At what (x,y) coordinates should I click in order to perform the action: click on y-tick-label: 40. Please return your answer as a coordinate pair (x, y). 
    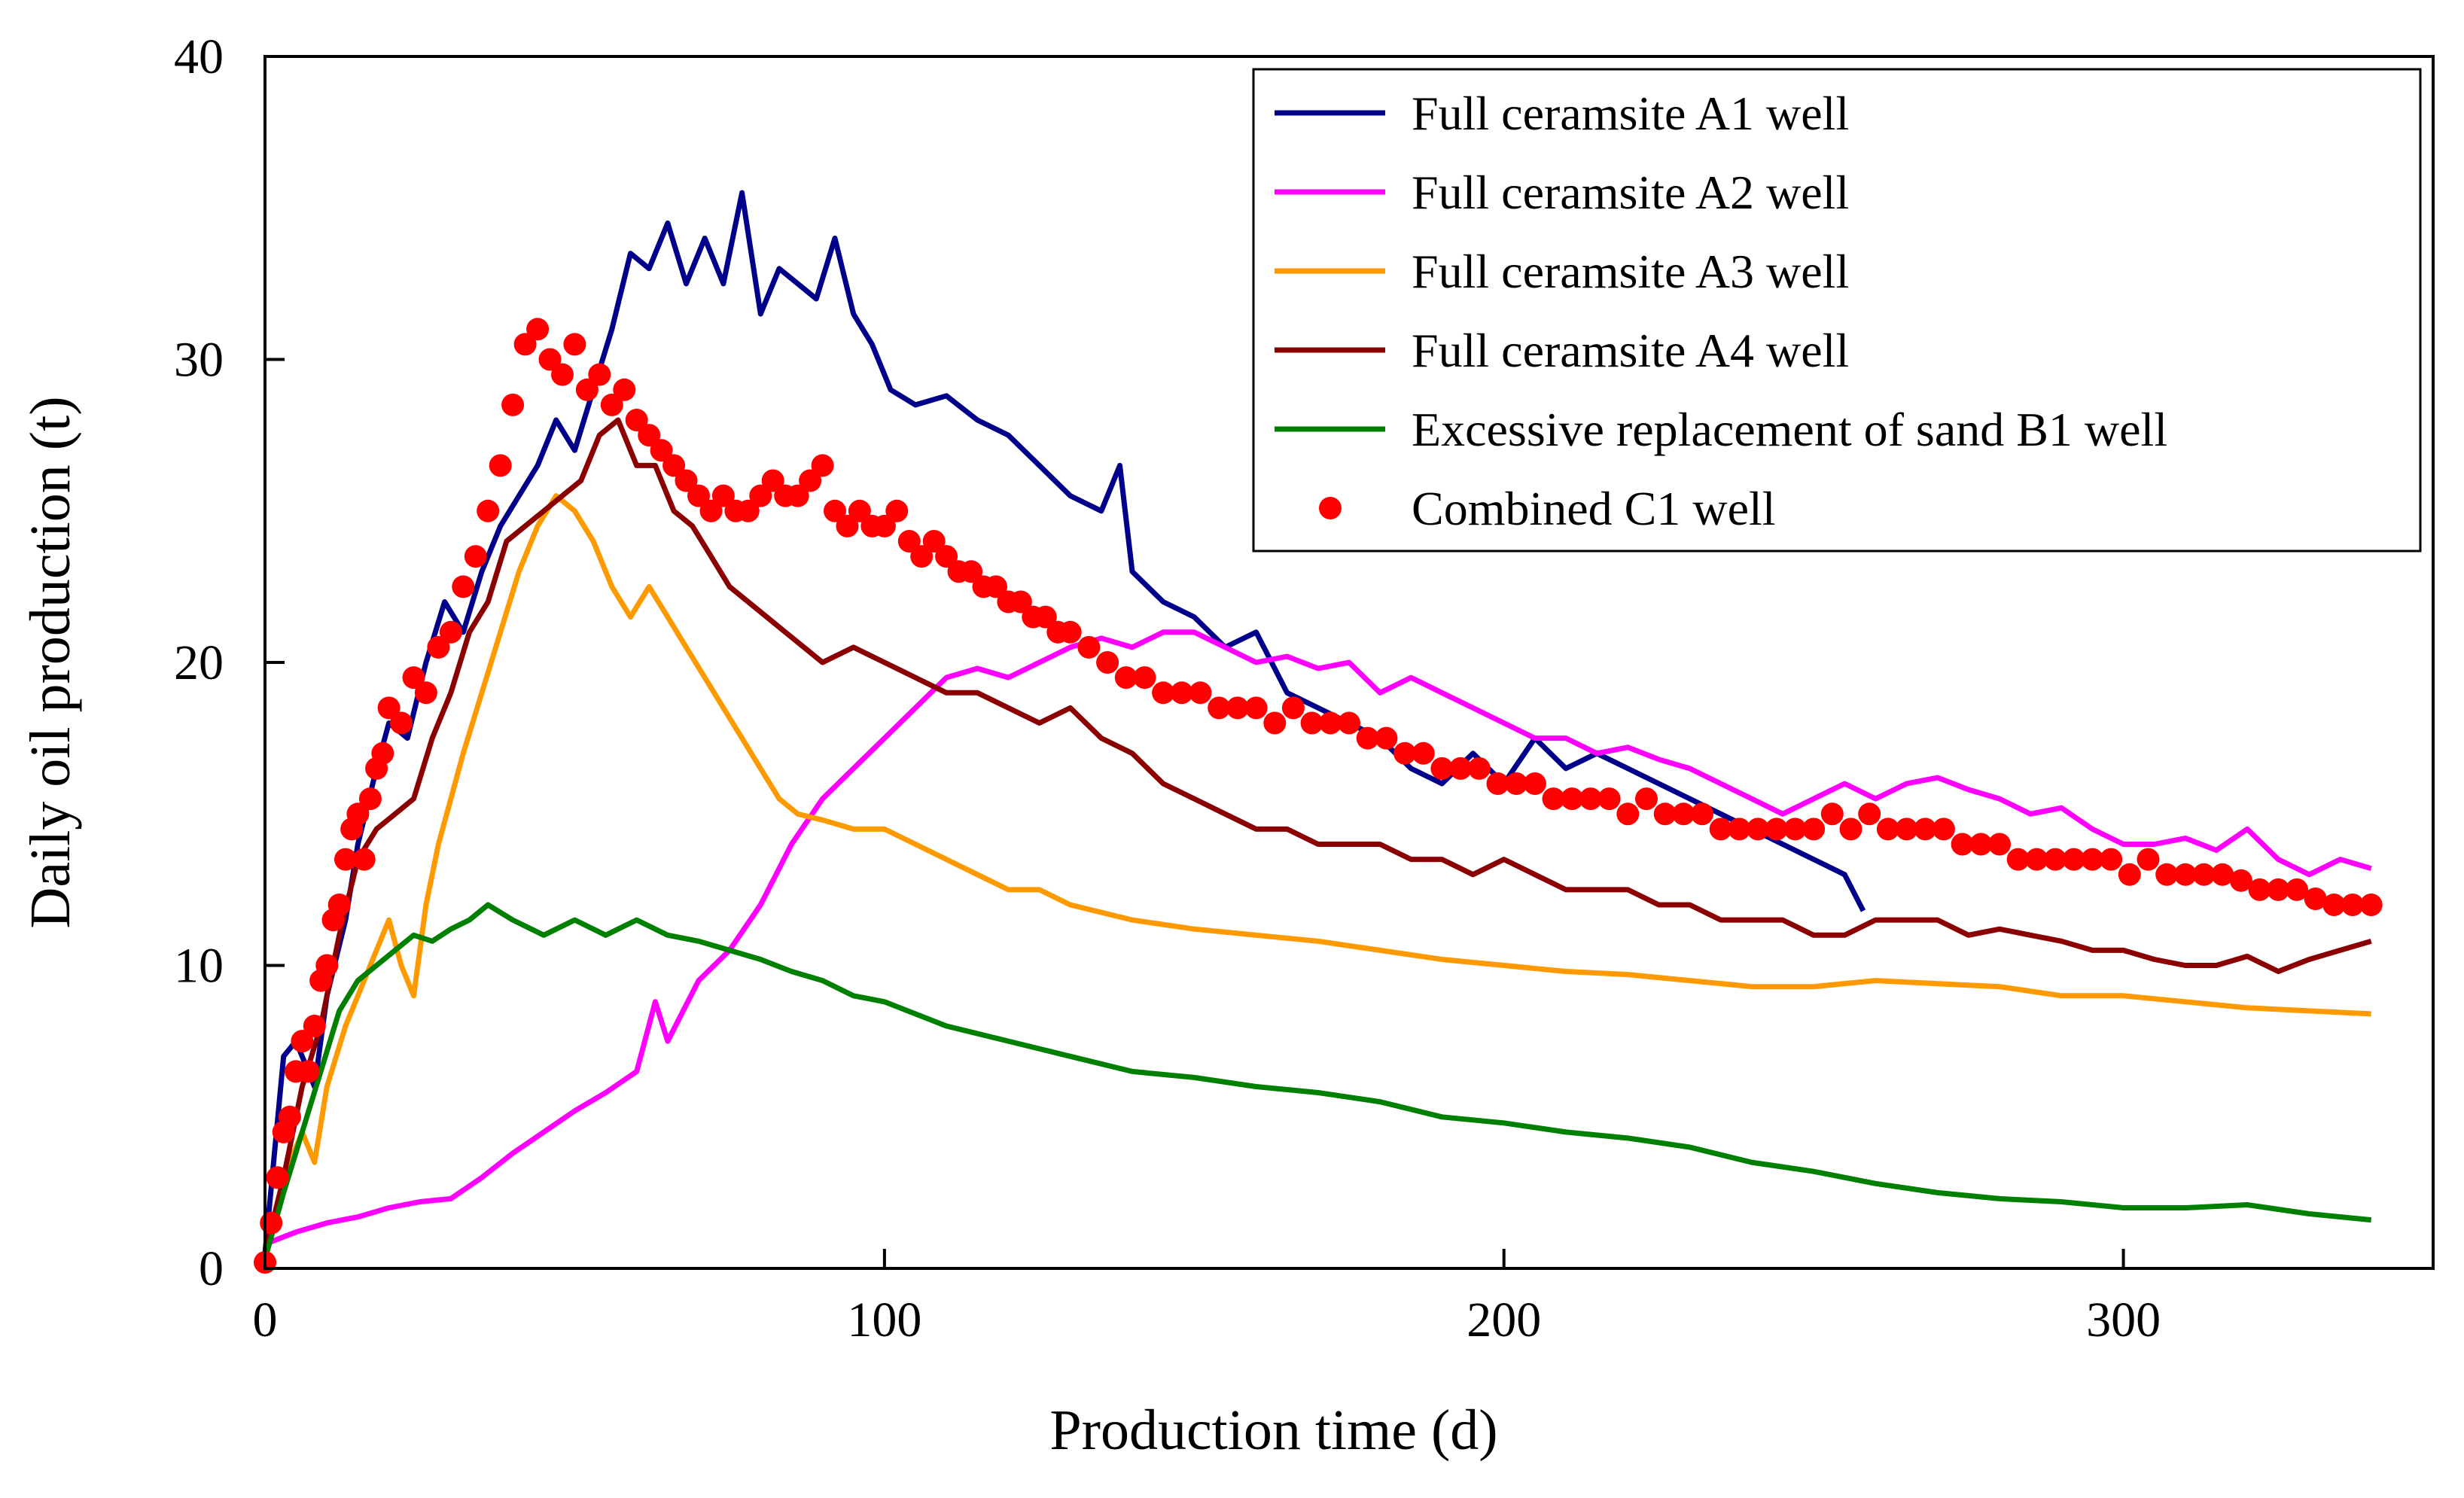
    Looking at the image, I should click on (199, 57).